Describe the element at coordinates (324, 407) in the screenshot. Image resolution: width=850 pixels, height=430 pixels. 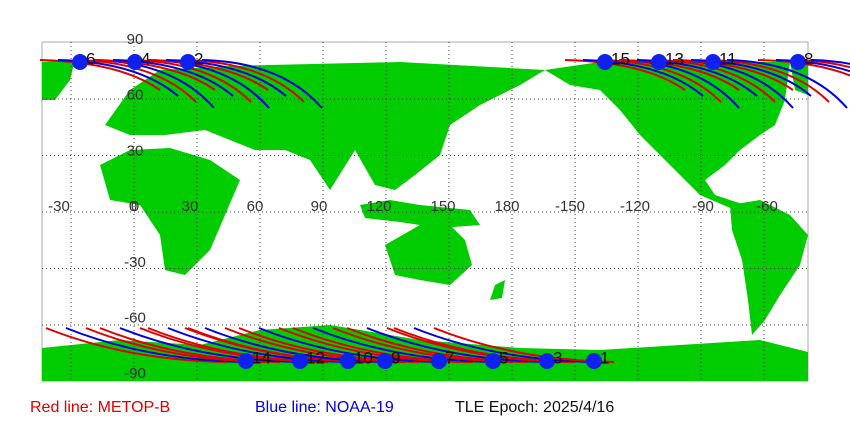
I see `legend-blue: Blue line: NOAA-19` at that location.